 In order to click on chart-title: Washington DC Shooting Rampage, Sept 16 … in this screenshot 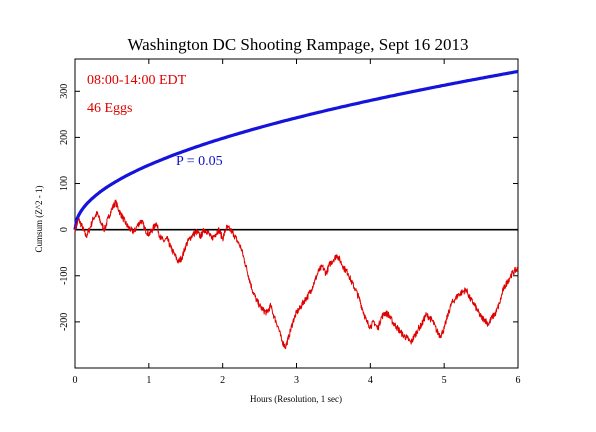, I will do `click(298, 44)`.